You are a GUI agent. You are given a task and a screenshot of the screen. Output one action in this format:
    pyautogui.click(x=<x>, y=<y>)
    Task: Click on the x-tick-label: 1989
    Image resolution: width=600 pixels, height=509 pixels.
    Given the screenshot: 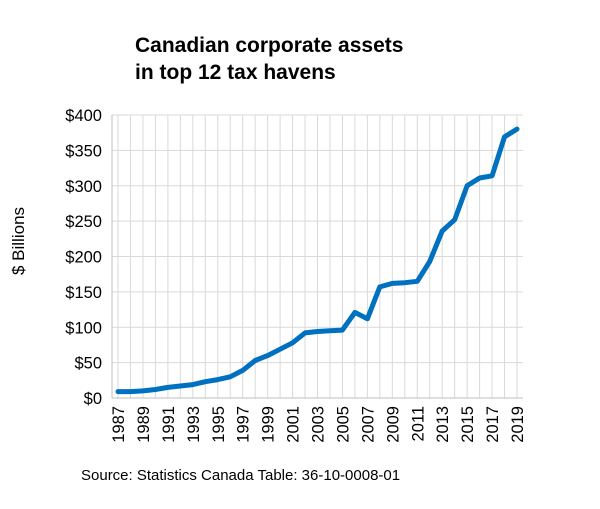 What is the action you would take?
    pyautogui.click(x=144, y=424)
    